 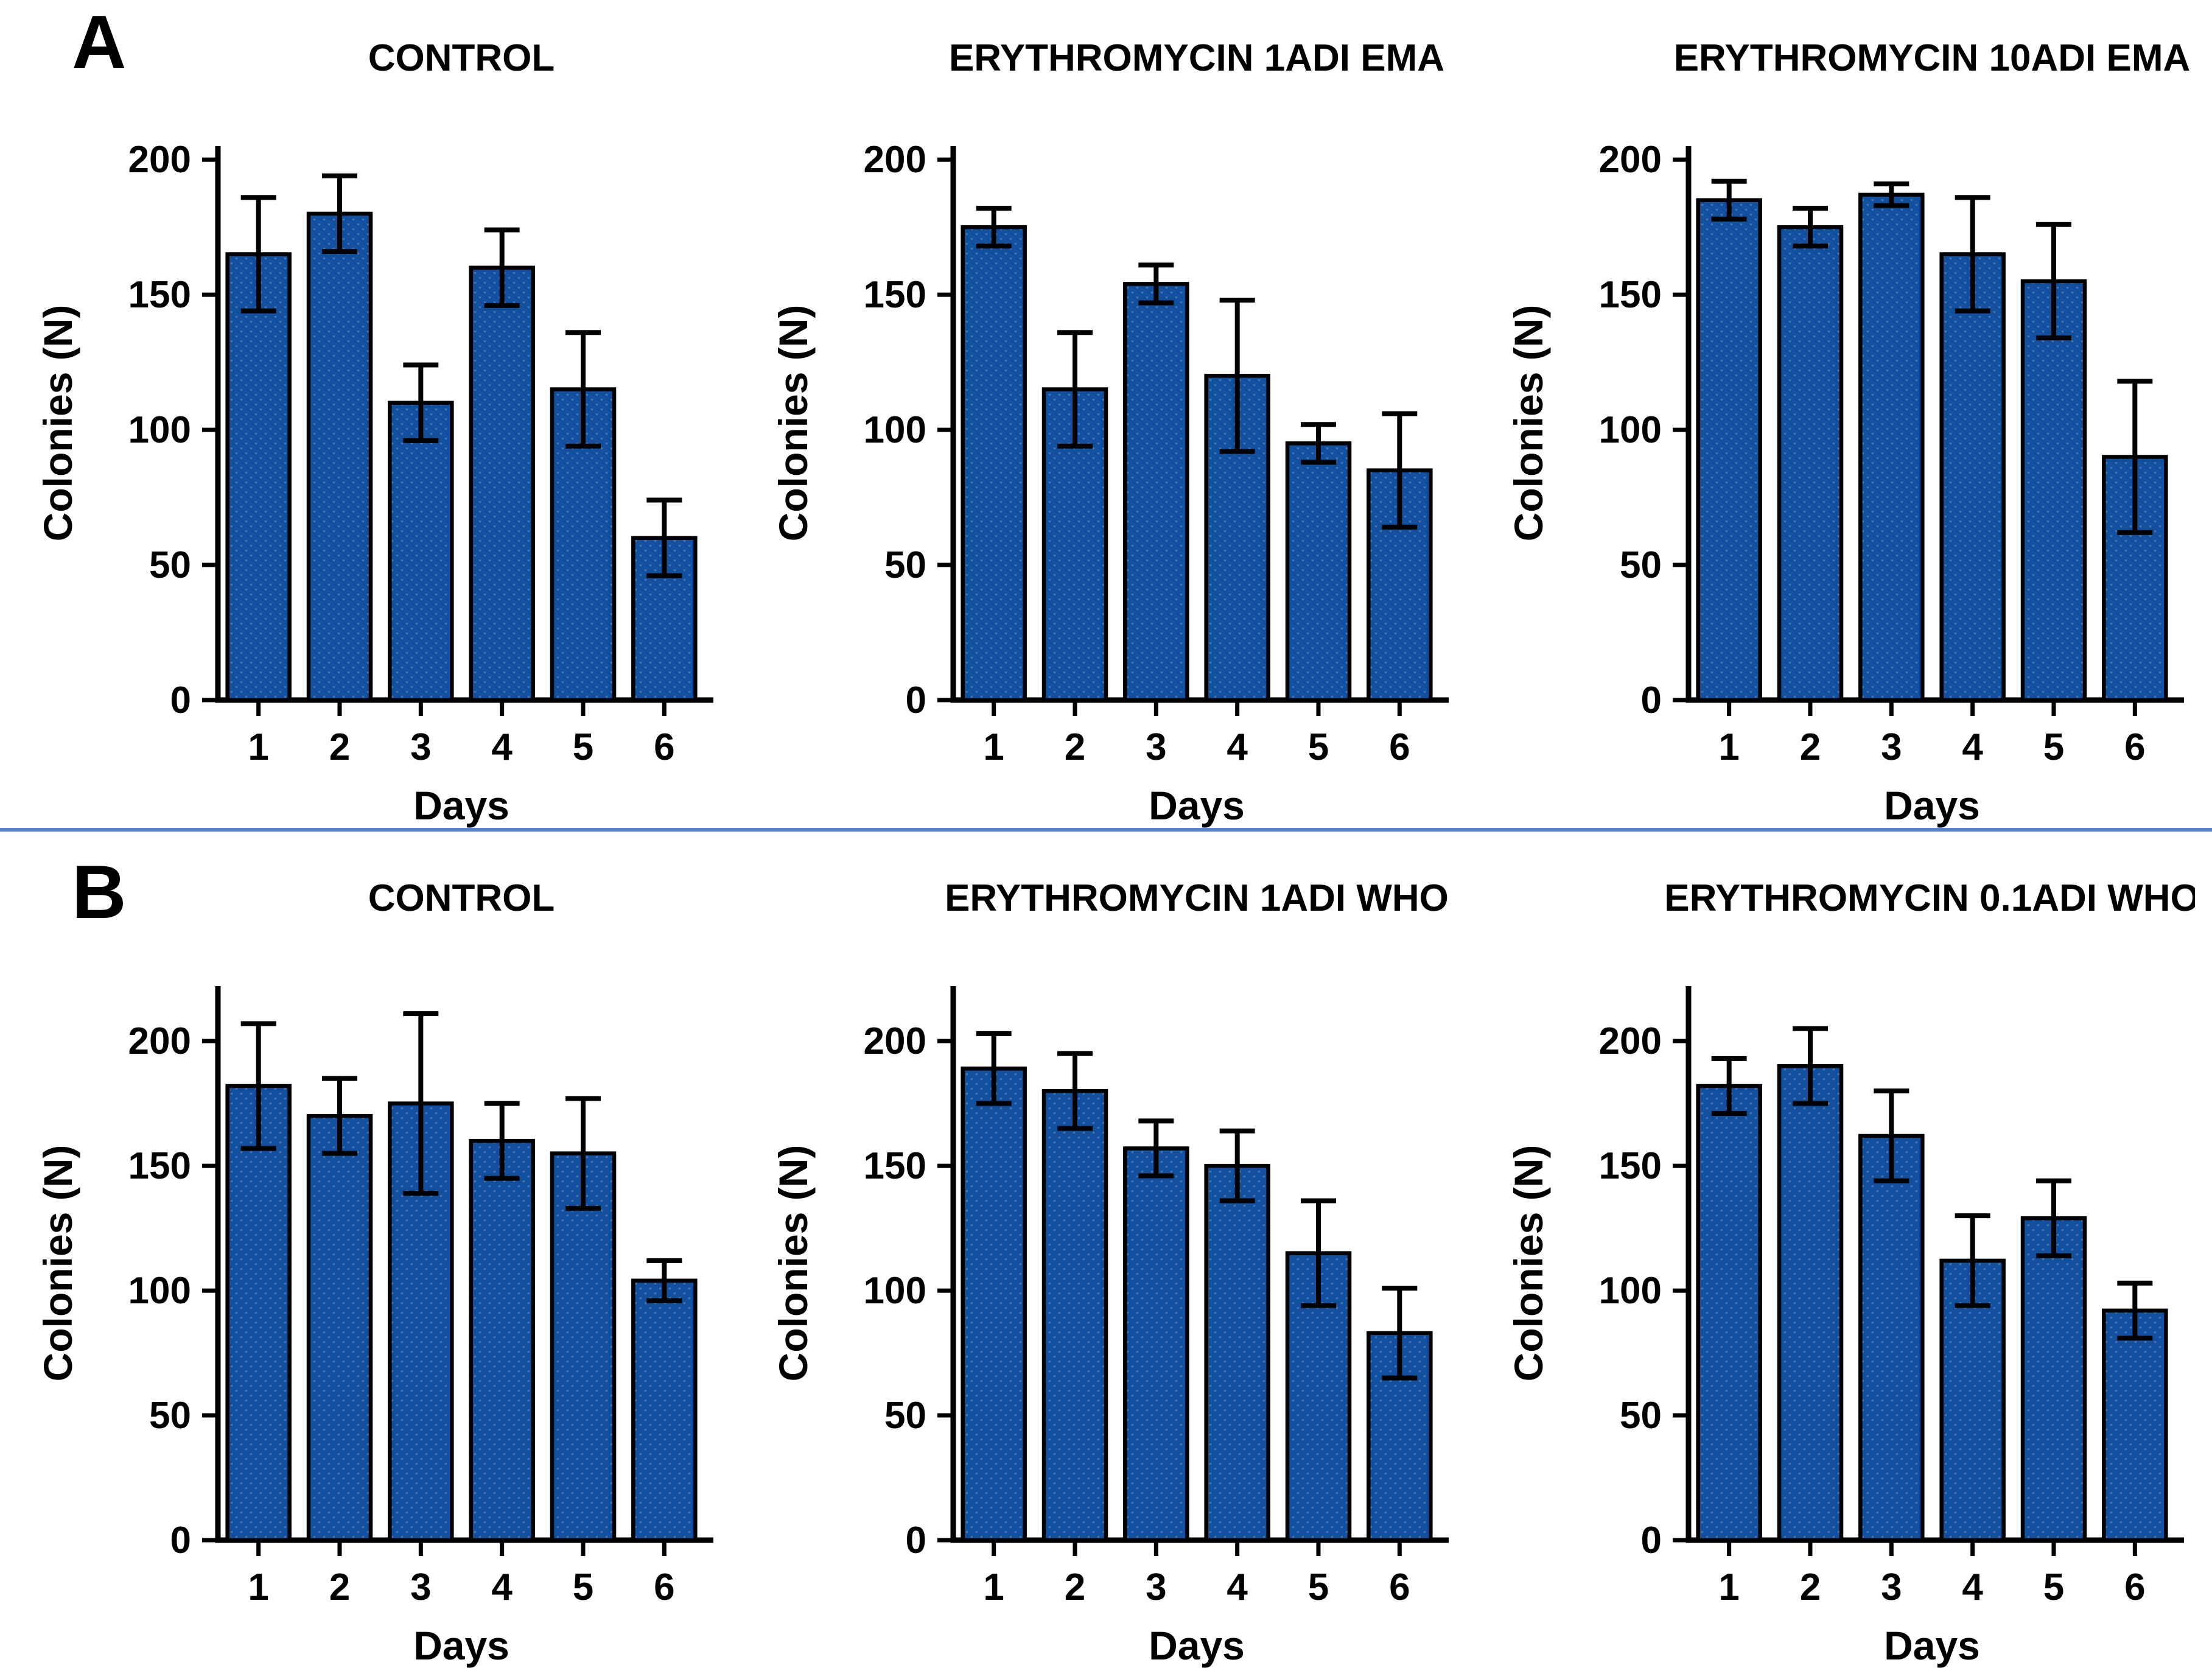 I want to click on panel-divider, so click(x=1106, y=830).